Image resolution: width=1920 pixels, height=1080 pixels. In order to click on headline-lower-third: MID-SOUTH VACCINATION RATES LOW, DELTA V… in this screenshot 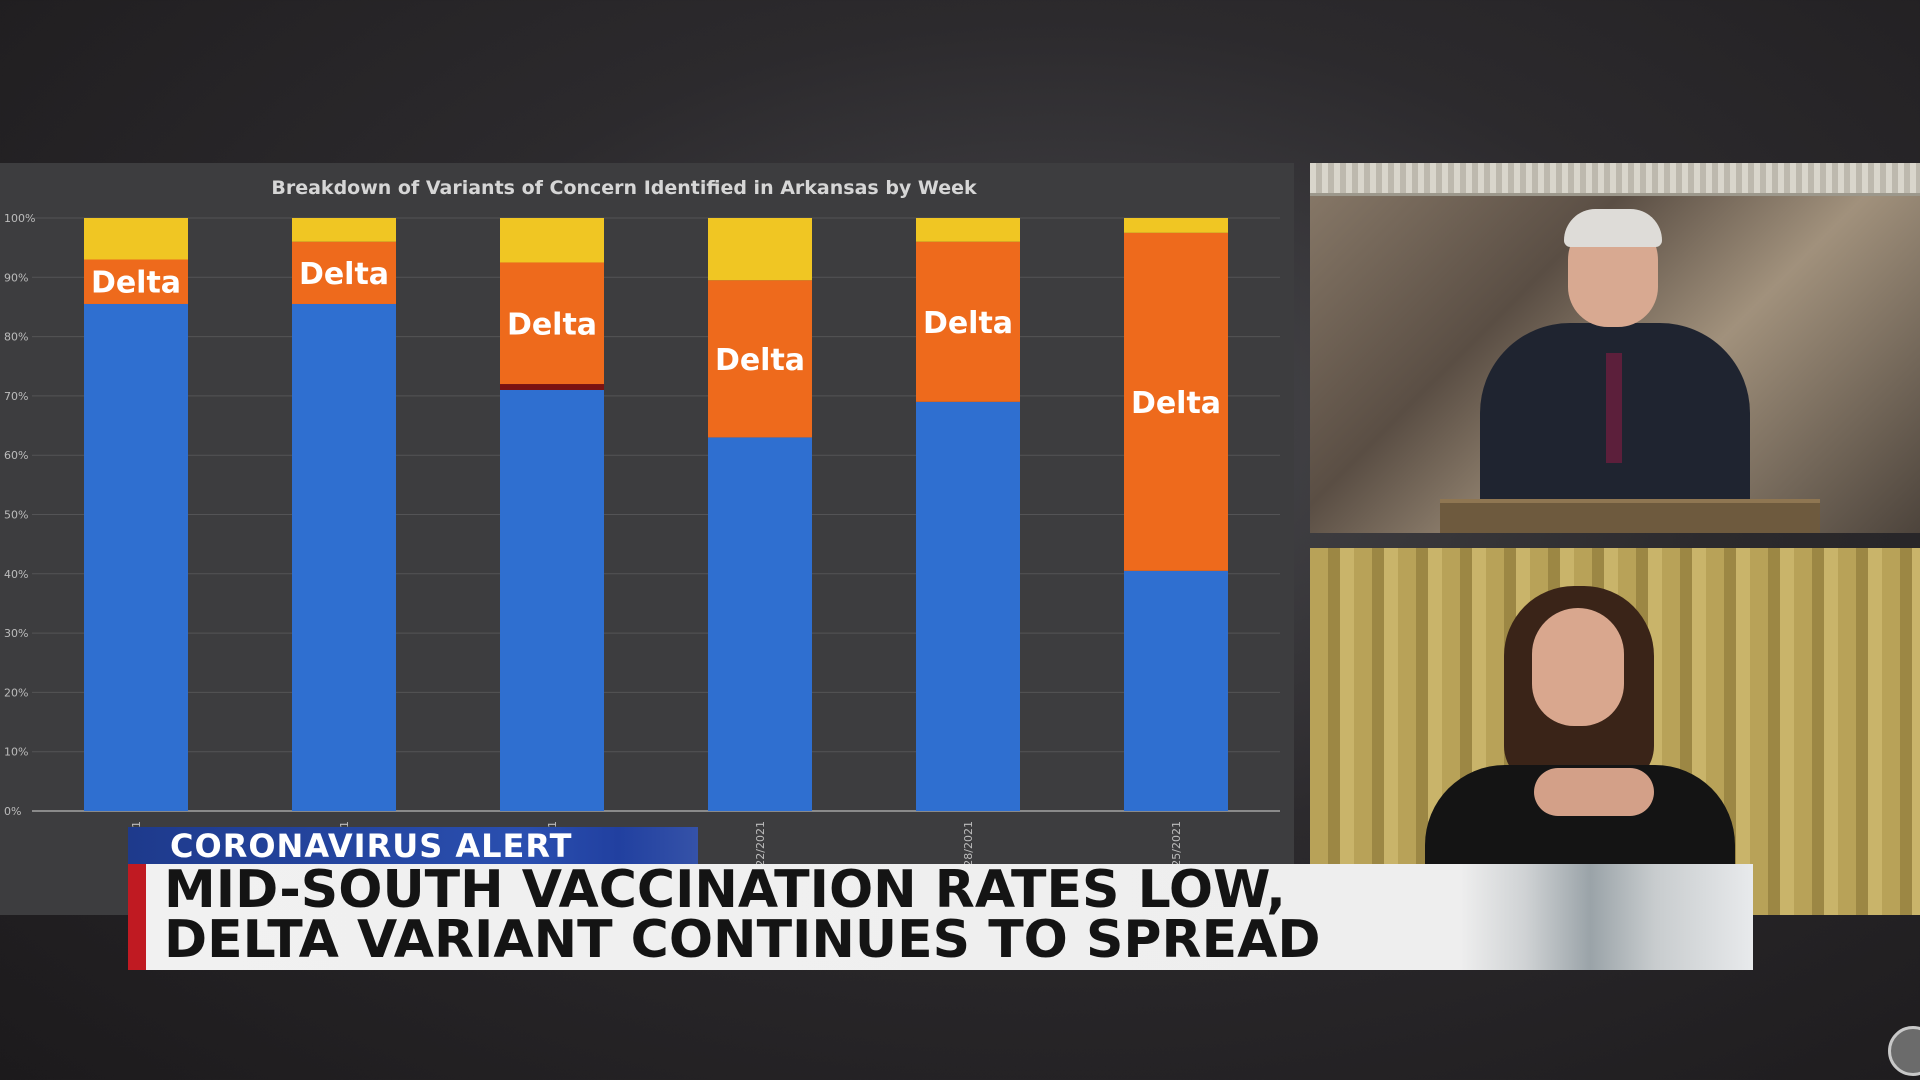, I will do `click(940, 917)`.